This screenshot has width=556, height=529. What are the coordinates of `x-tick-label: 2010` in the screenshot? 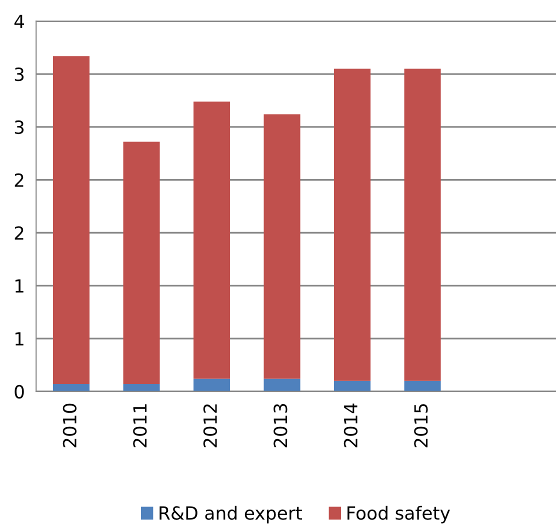 It's located at (69, 426).